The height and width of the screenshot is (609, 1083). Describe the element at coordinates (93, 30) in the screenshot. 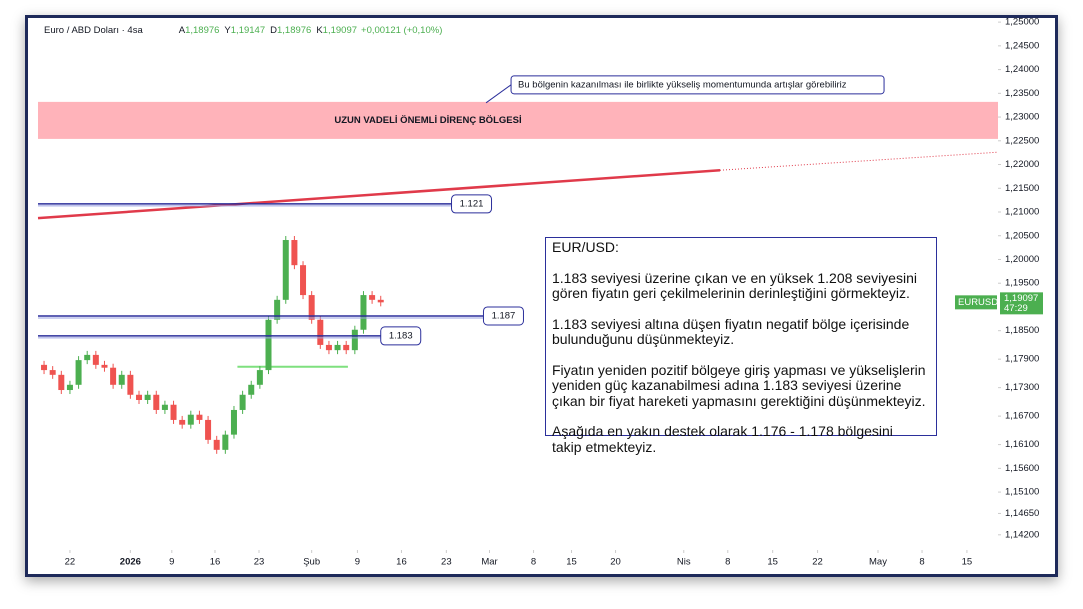

I see `symbol: Euro / ABD Doları · 4sa` at that location.